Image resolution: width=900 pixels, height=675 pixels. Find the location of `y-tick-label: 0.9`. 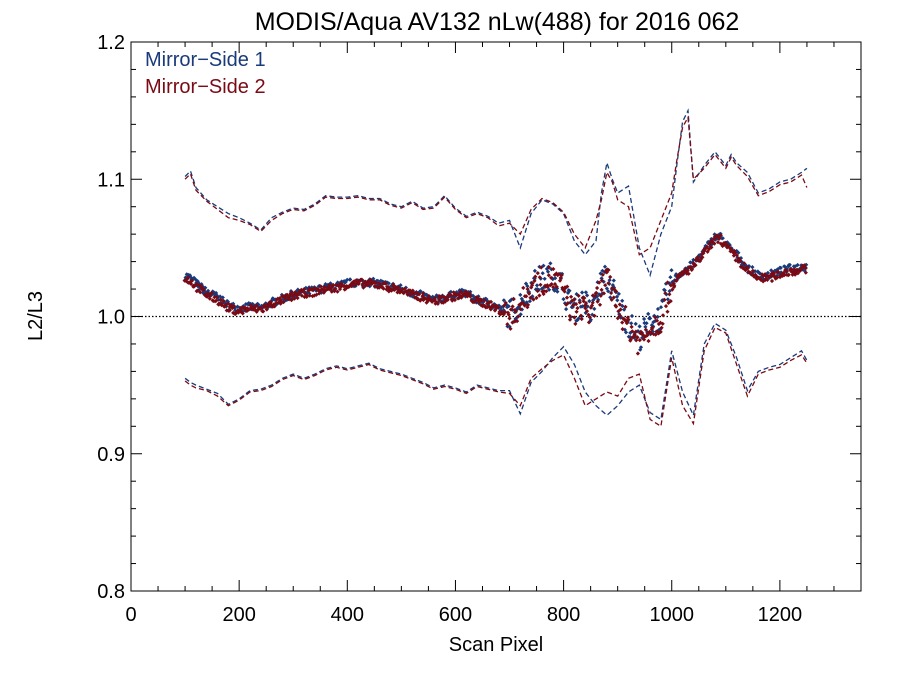

y-tick-label: 0.9 is located at coordinates (111, 455).